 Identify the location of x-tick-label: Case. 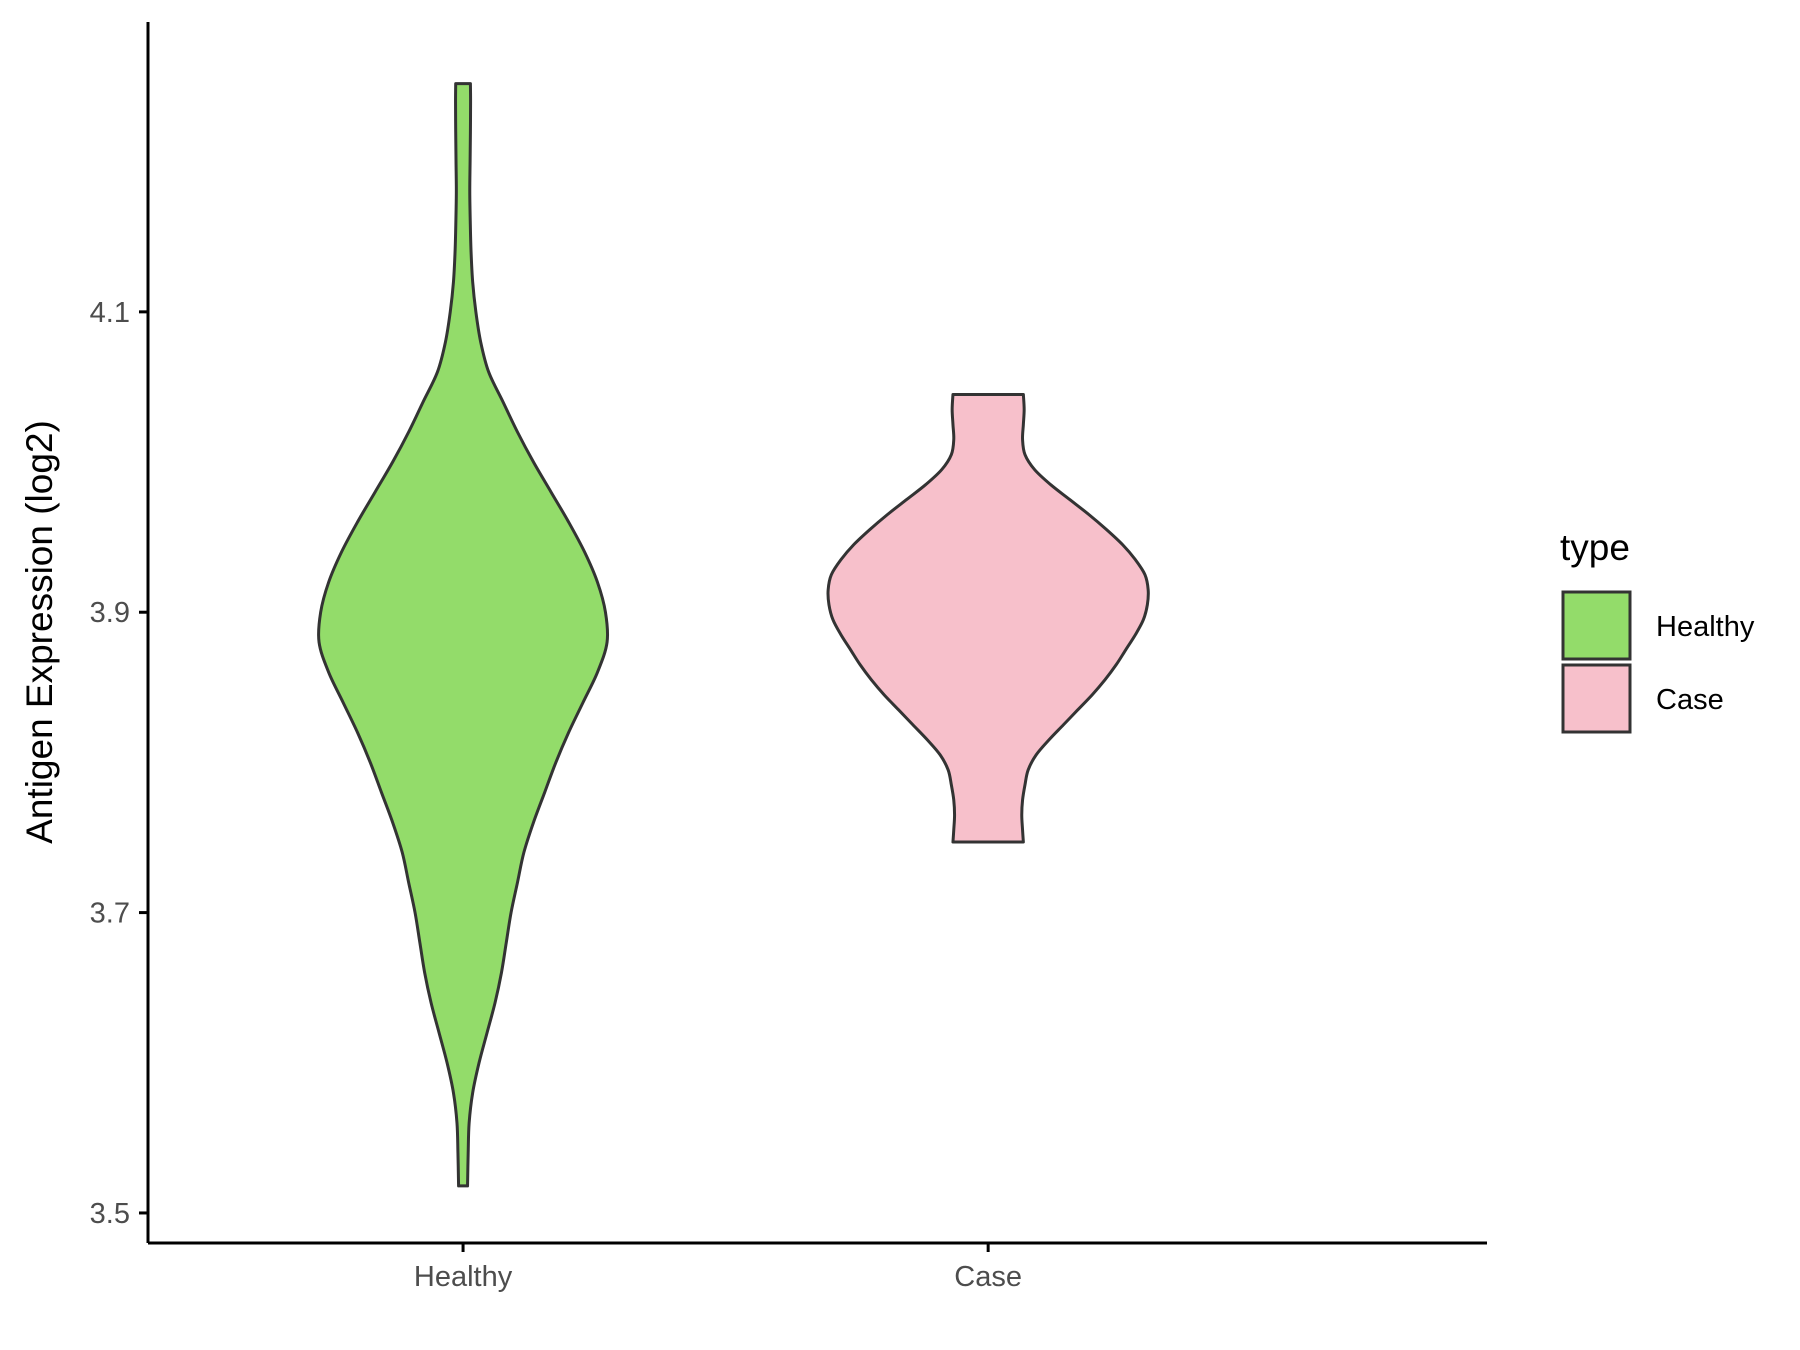
(988, 1277).